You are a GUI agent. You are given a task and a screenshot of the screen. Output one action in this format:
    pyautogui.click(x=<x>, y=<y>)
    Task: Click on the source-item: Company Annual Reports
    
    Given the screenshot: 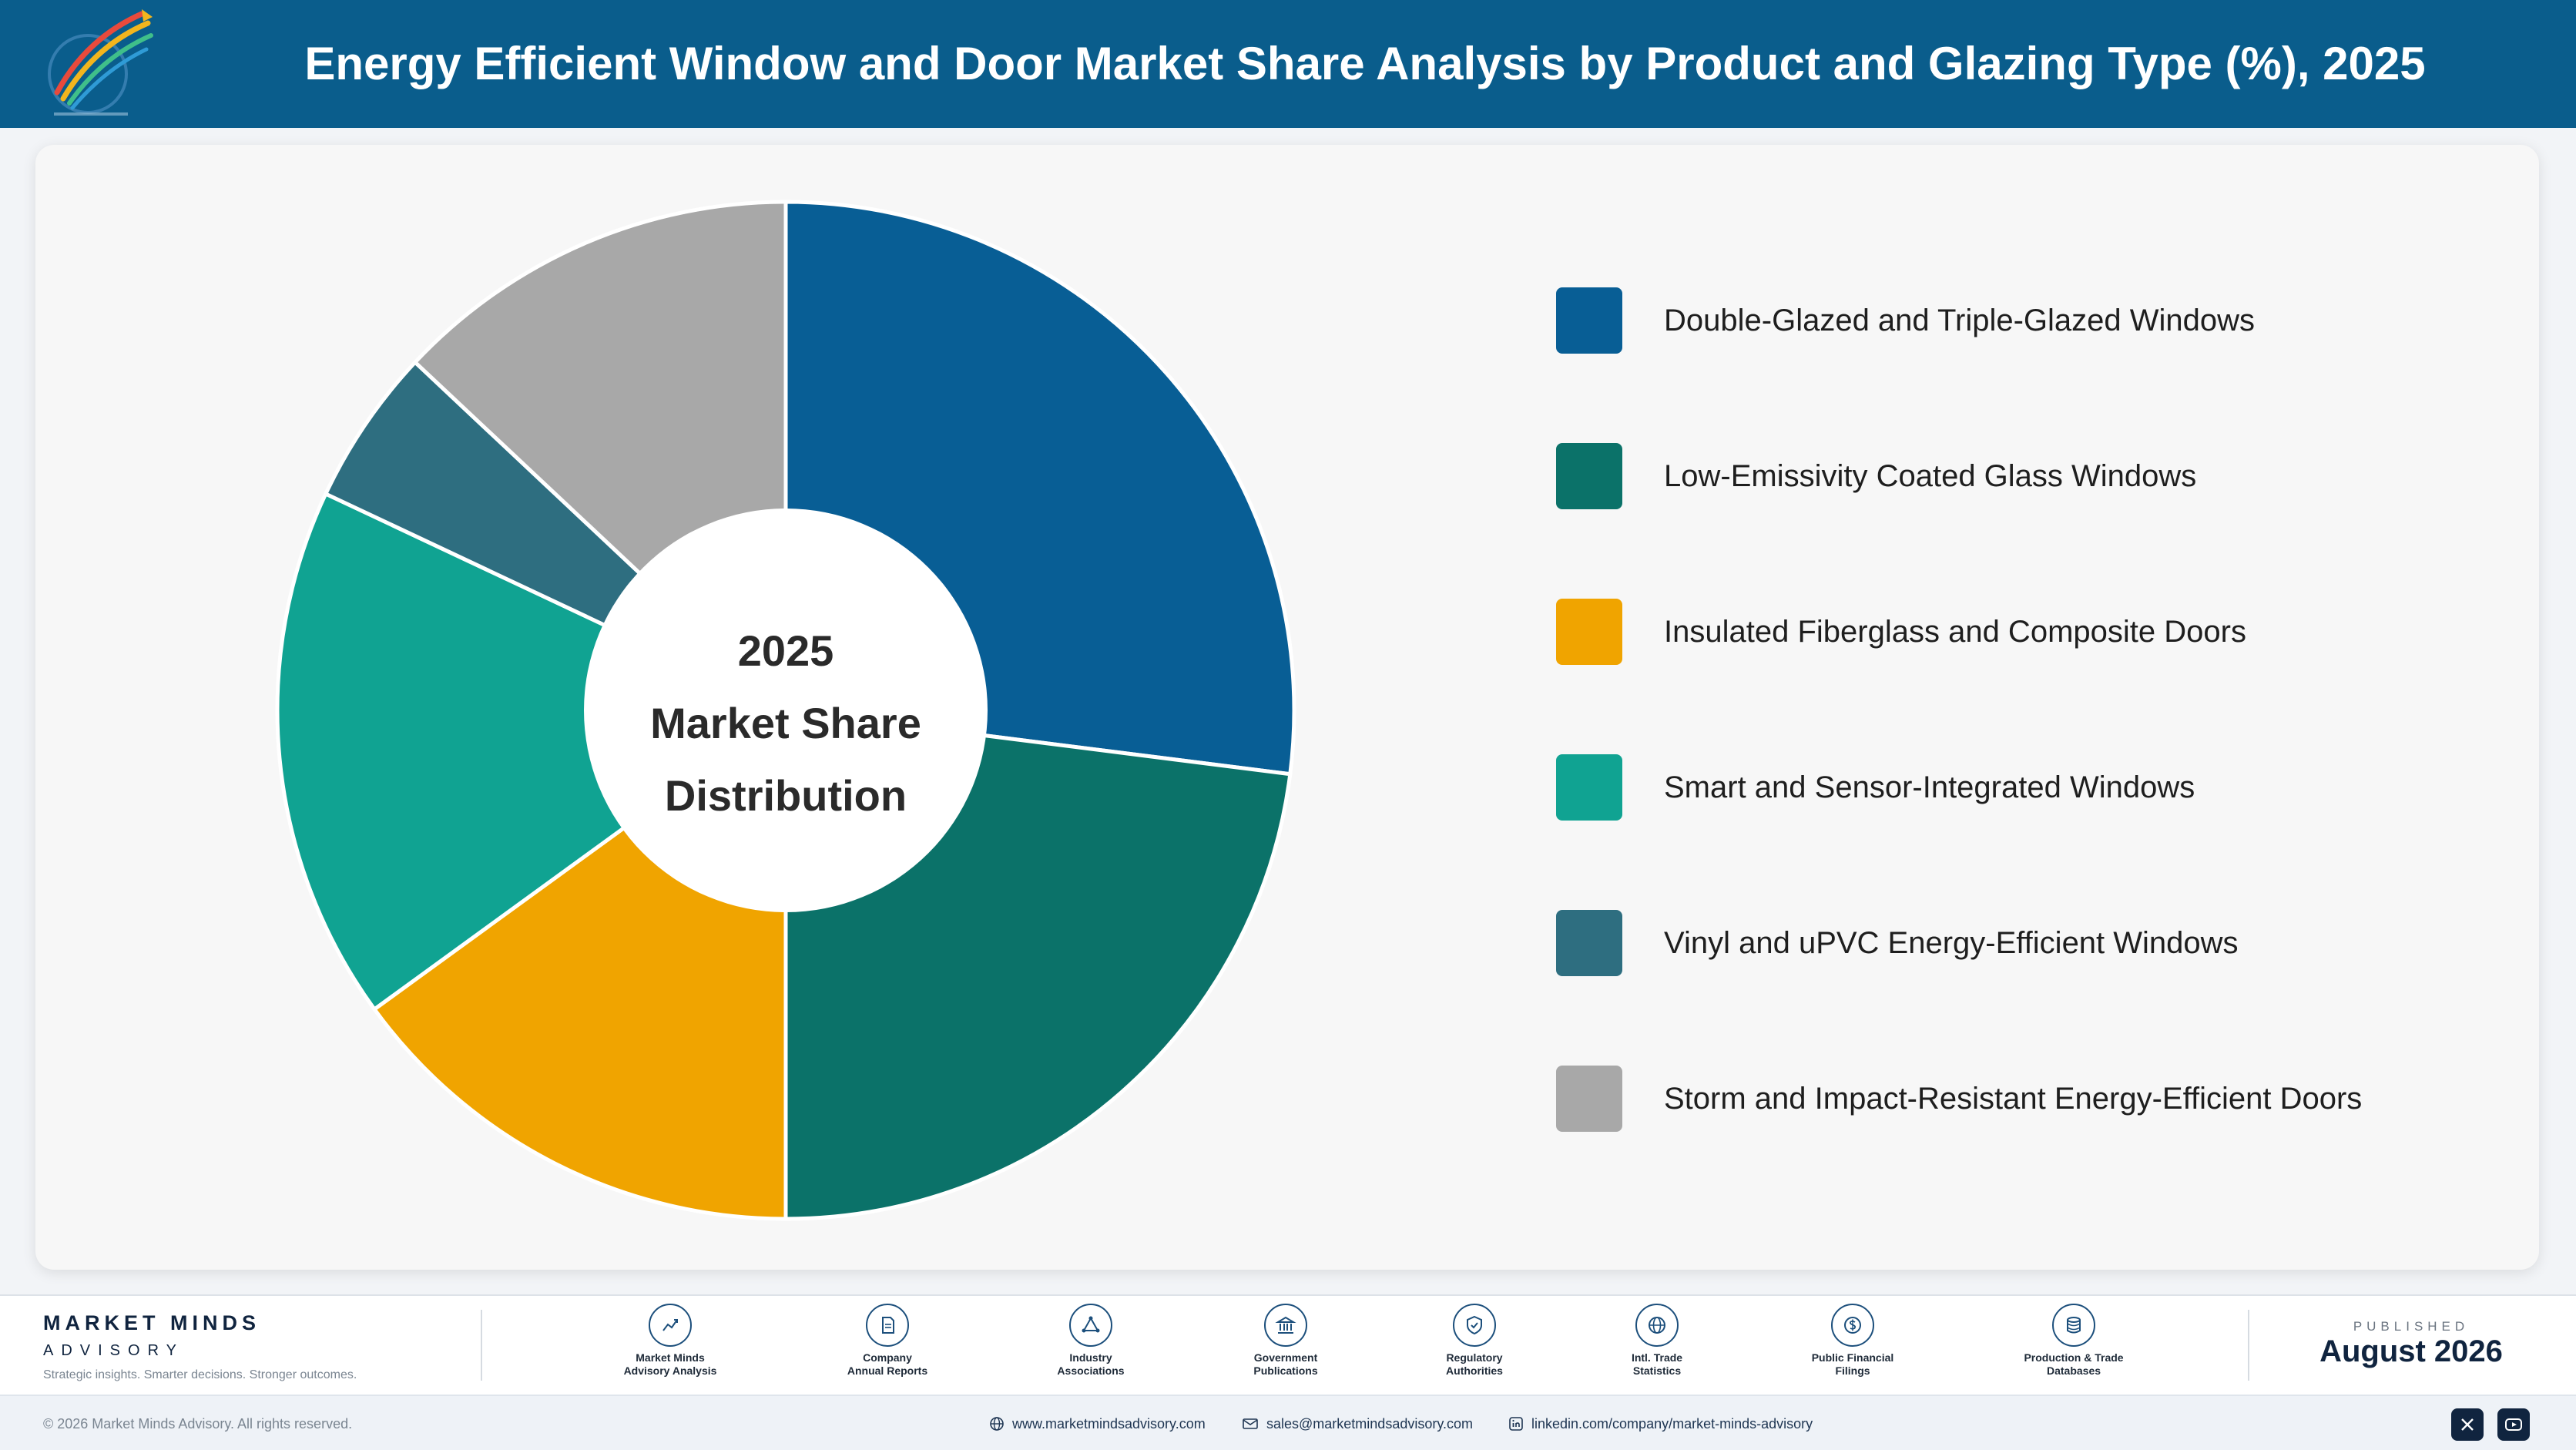 What is the action you would take?
    pyautogui.click(x=887, y=1341)
    